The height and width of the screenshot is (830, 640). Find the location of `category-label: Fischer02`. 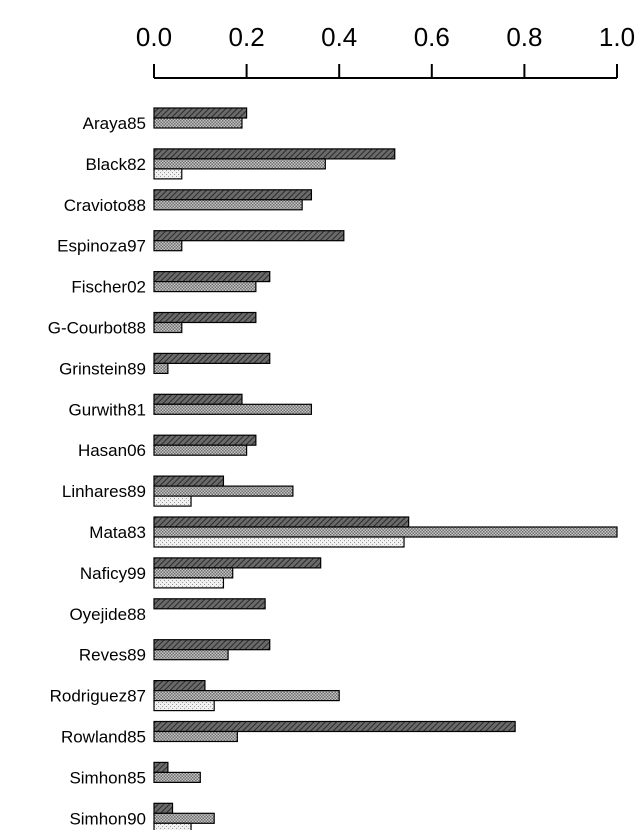

category-label: Fischer02 is located at coordinates (108, 287).